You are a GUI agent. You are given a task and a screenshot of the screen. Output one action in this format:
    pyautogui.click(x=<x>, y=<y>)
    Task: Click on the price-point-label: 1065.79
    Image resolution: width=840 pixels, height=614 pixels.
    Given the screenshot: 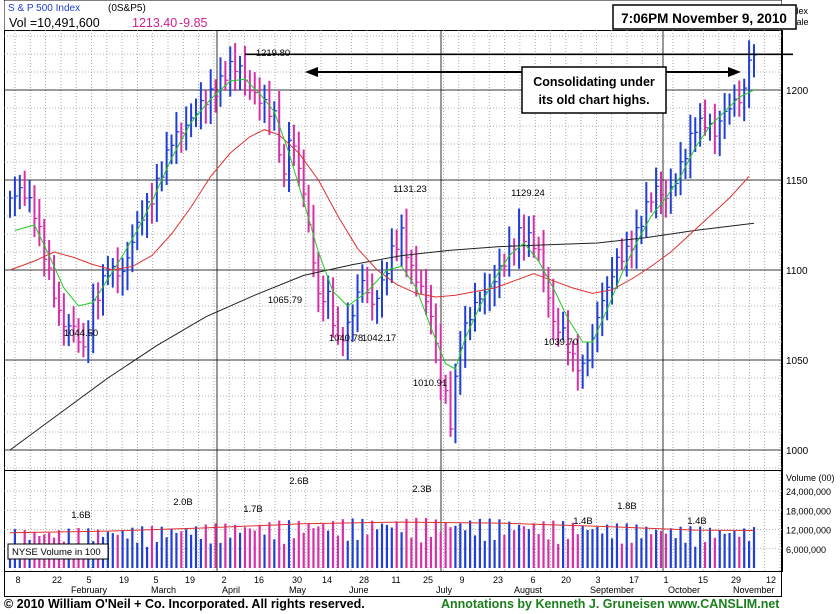 What is the action you would take?
    pyautogui.click(x=285, y=300)
    